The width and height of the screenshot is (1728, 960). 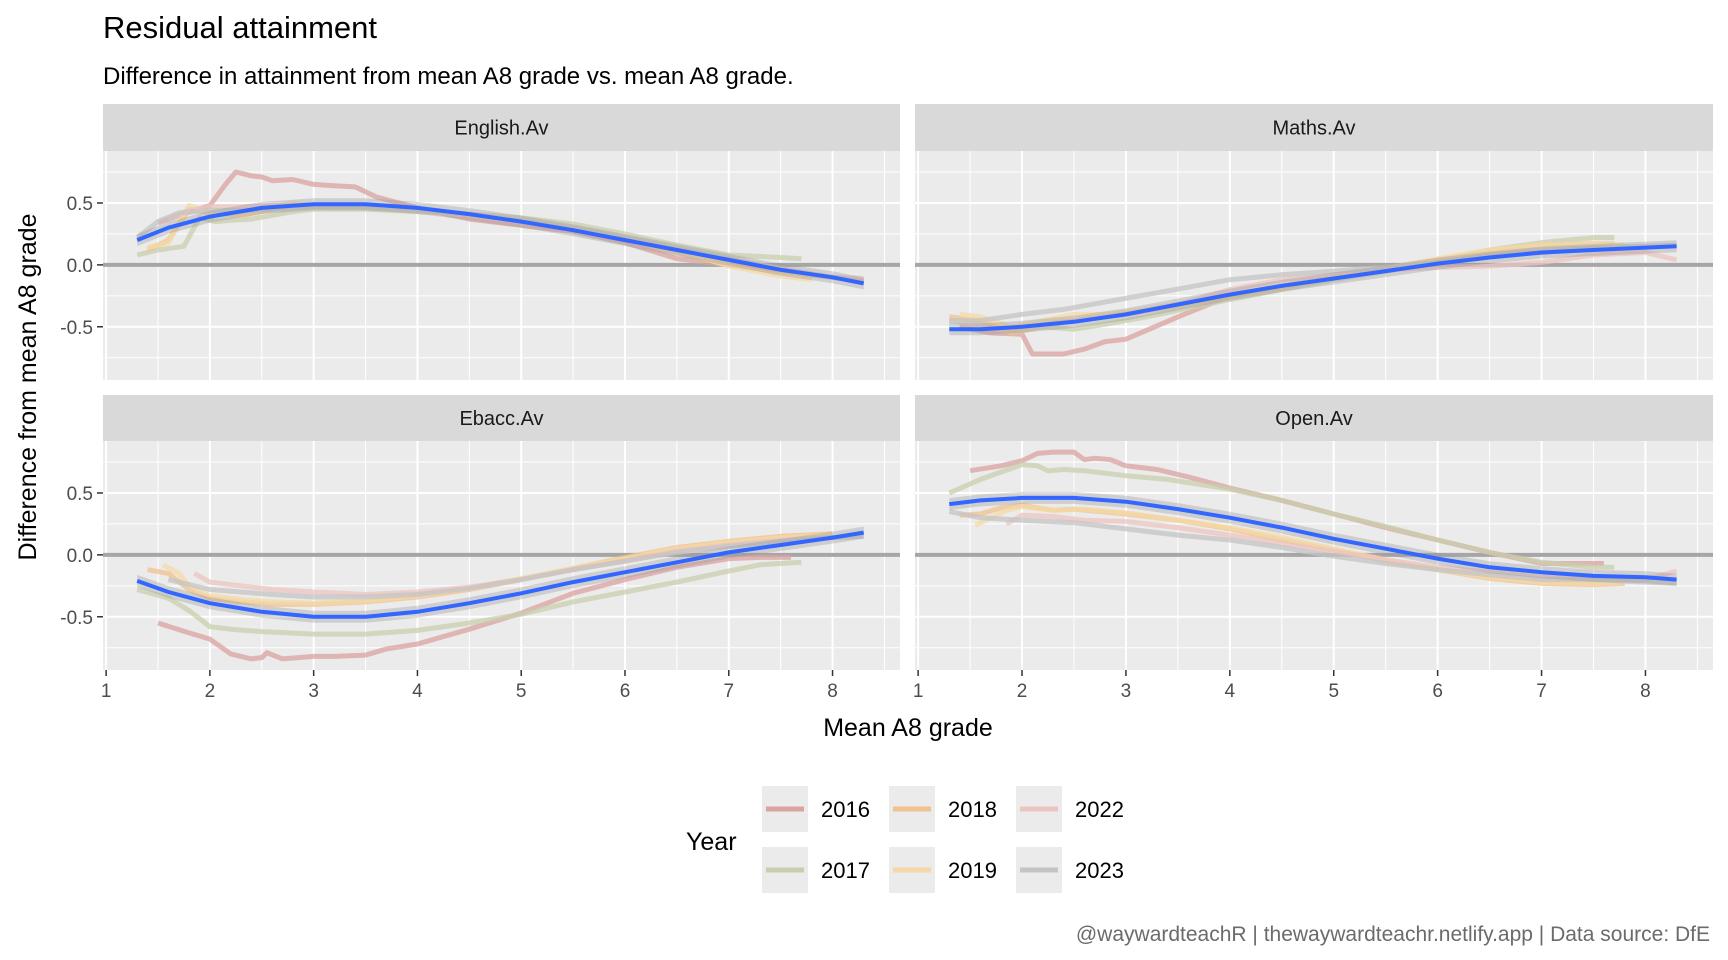 What do you see at coordinates (908, 728) in the screenshot?
I see `x-axis-title: Mean A8 grade` at bounding box center [908, 728].